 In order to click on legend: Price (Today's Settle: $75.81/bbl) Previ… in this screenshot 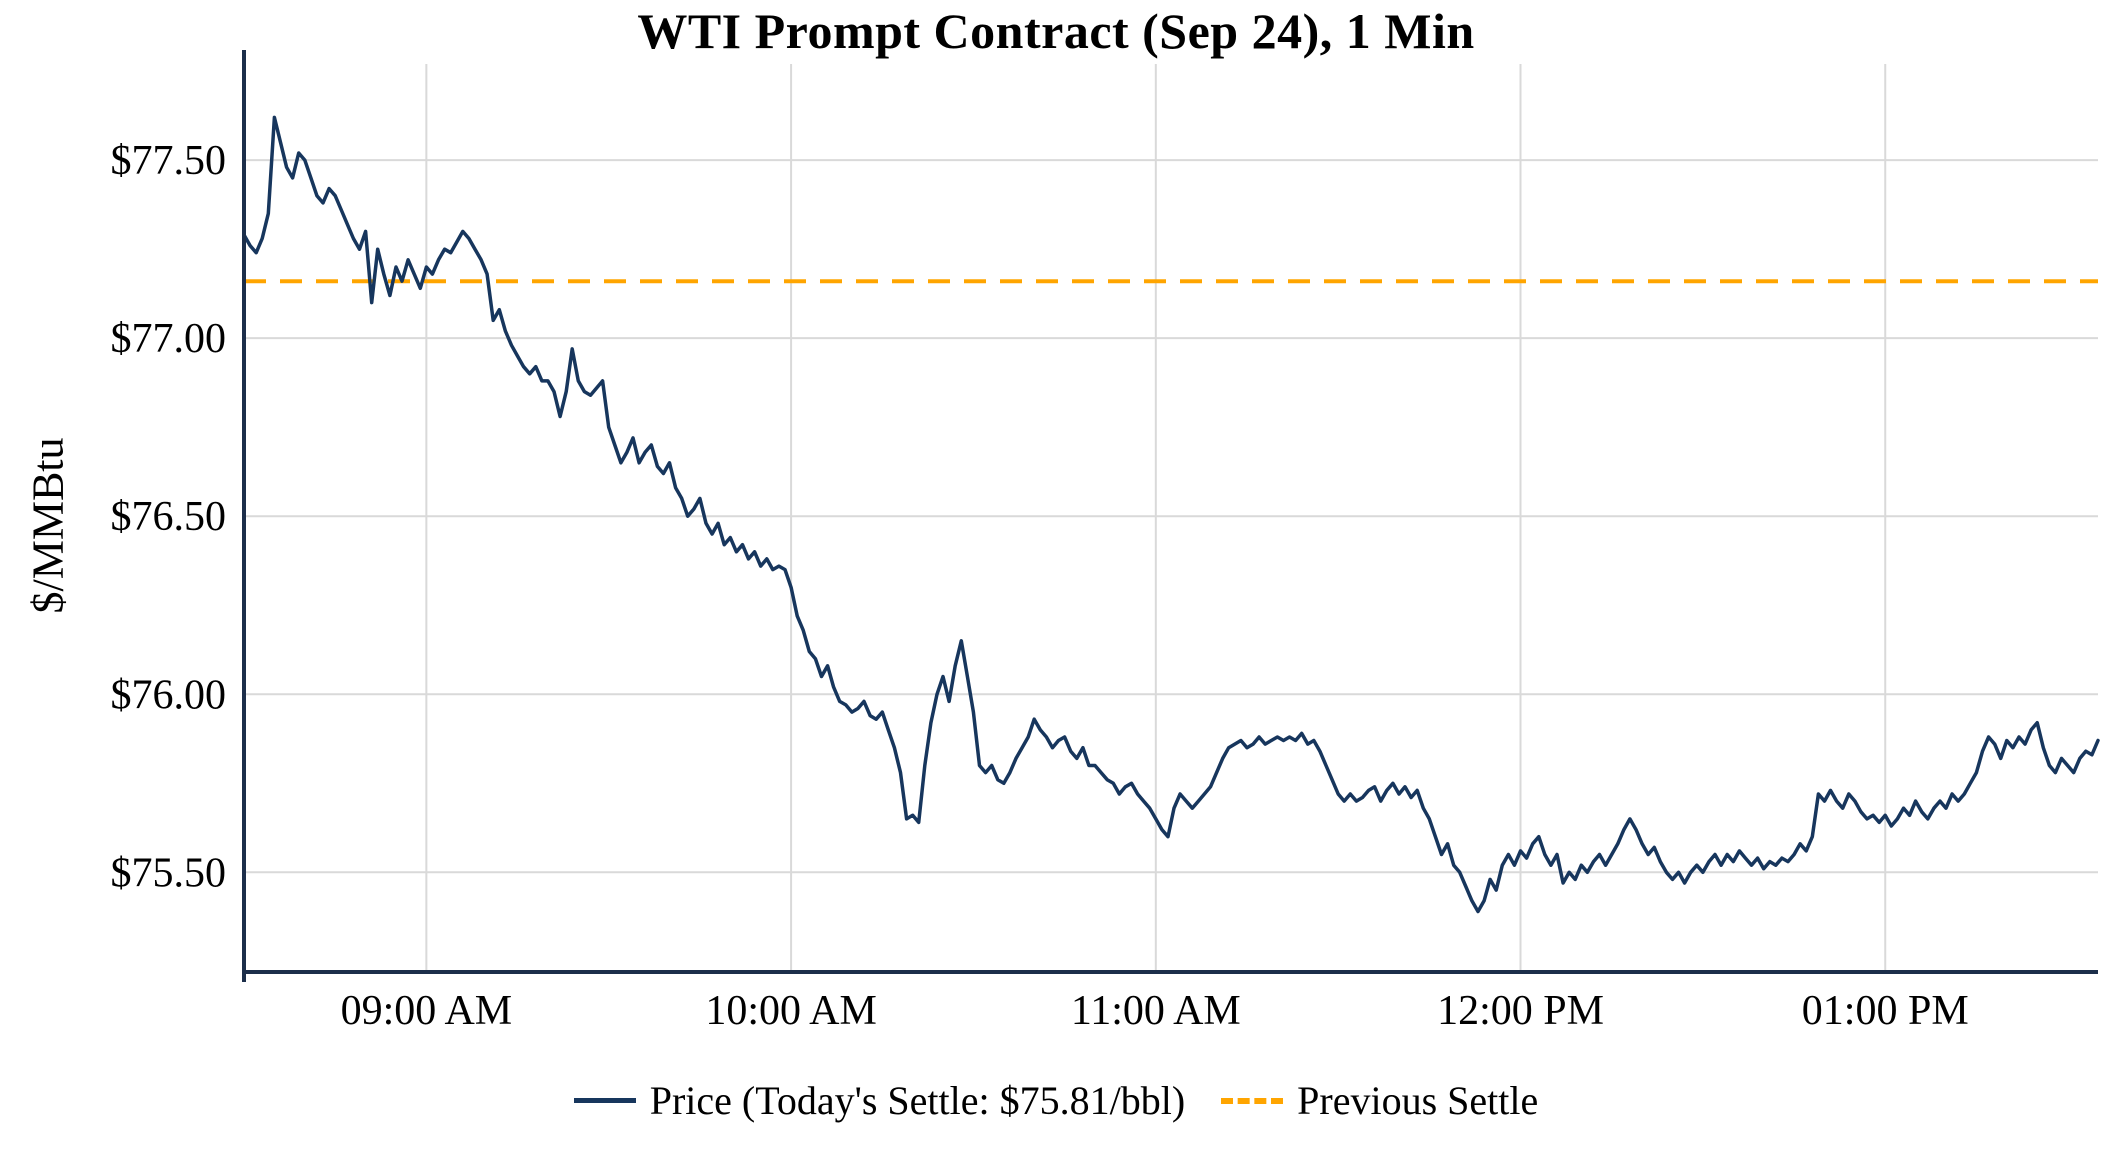, I will do `click(1056, 1100)`.